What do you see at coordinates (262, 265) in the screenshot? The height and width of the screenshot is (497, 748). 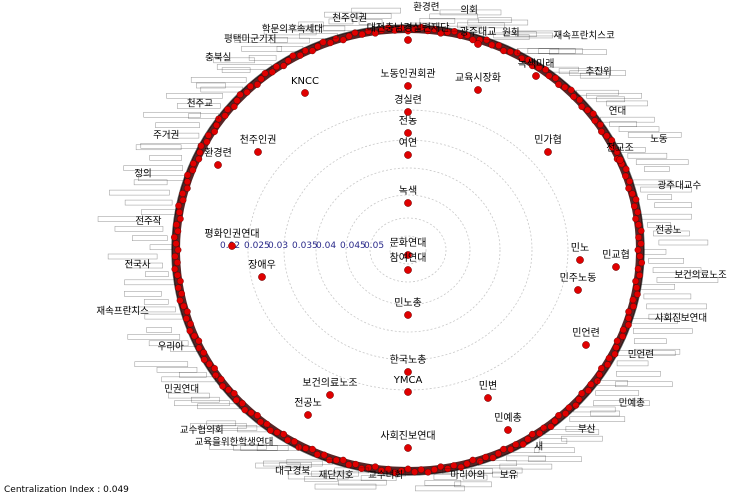 I see `inner-node-label: 장애우` at bounding box center [262, 265].